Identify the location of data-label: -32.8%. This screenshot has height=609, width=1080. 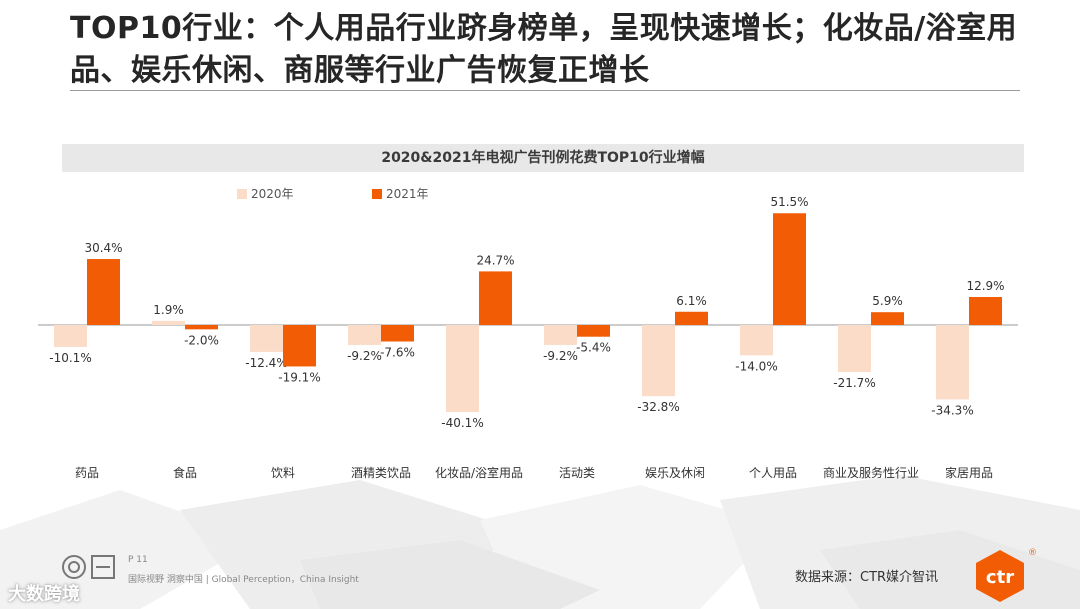
(658, 407).